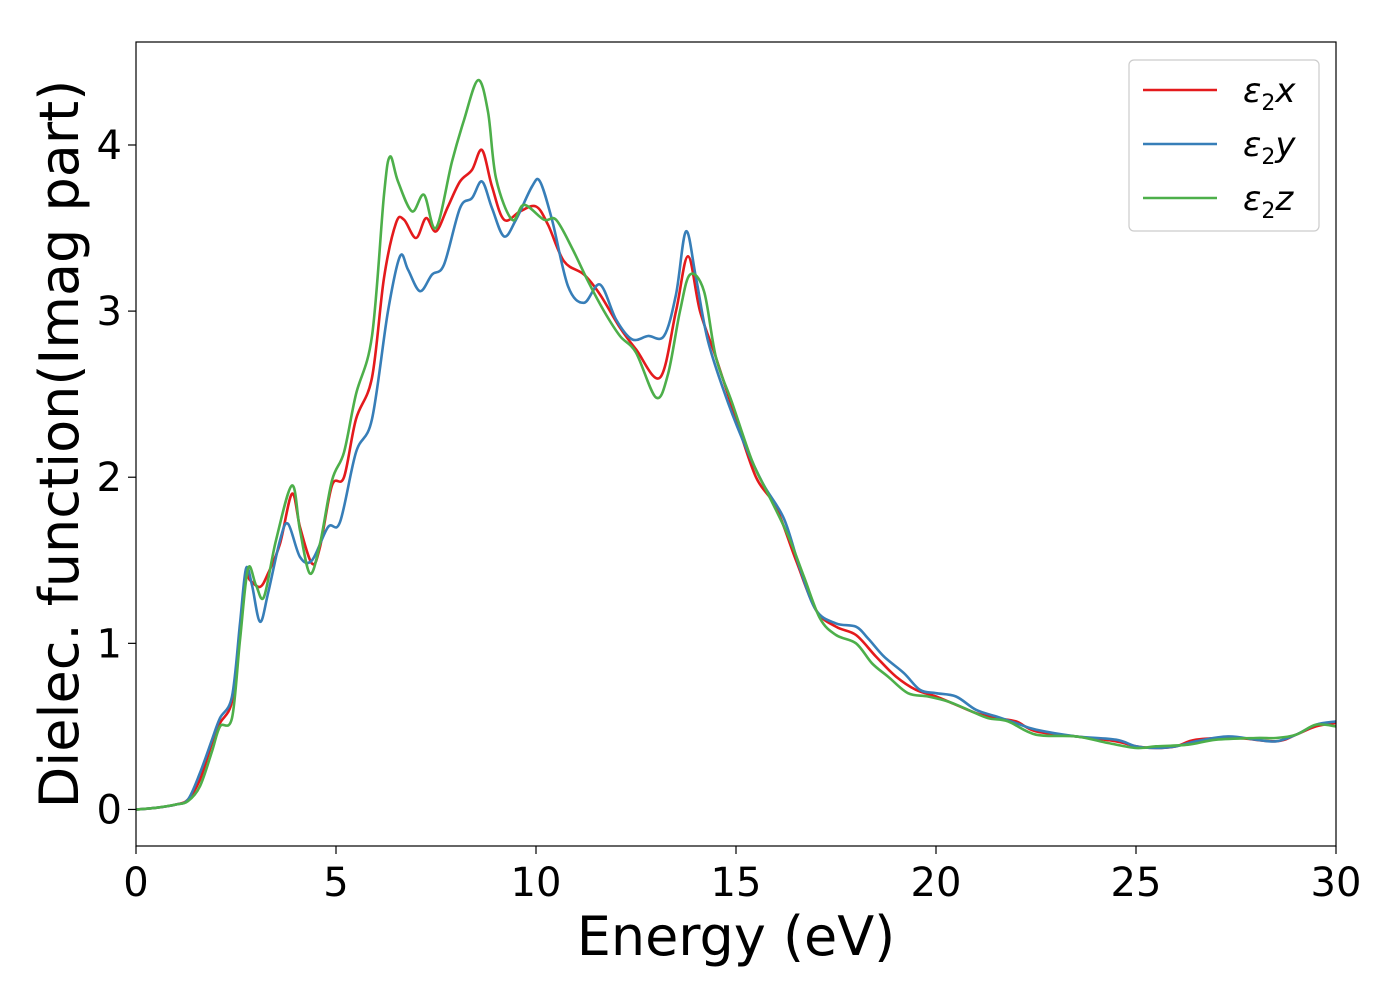 The height and width of the screenshot is (1000, 1400). Describe the element at coordinates (335, 883) in the screenshot. I see `x-tick-label: 5` at that location.